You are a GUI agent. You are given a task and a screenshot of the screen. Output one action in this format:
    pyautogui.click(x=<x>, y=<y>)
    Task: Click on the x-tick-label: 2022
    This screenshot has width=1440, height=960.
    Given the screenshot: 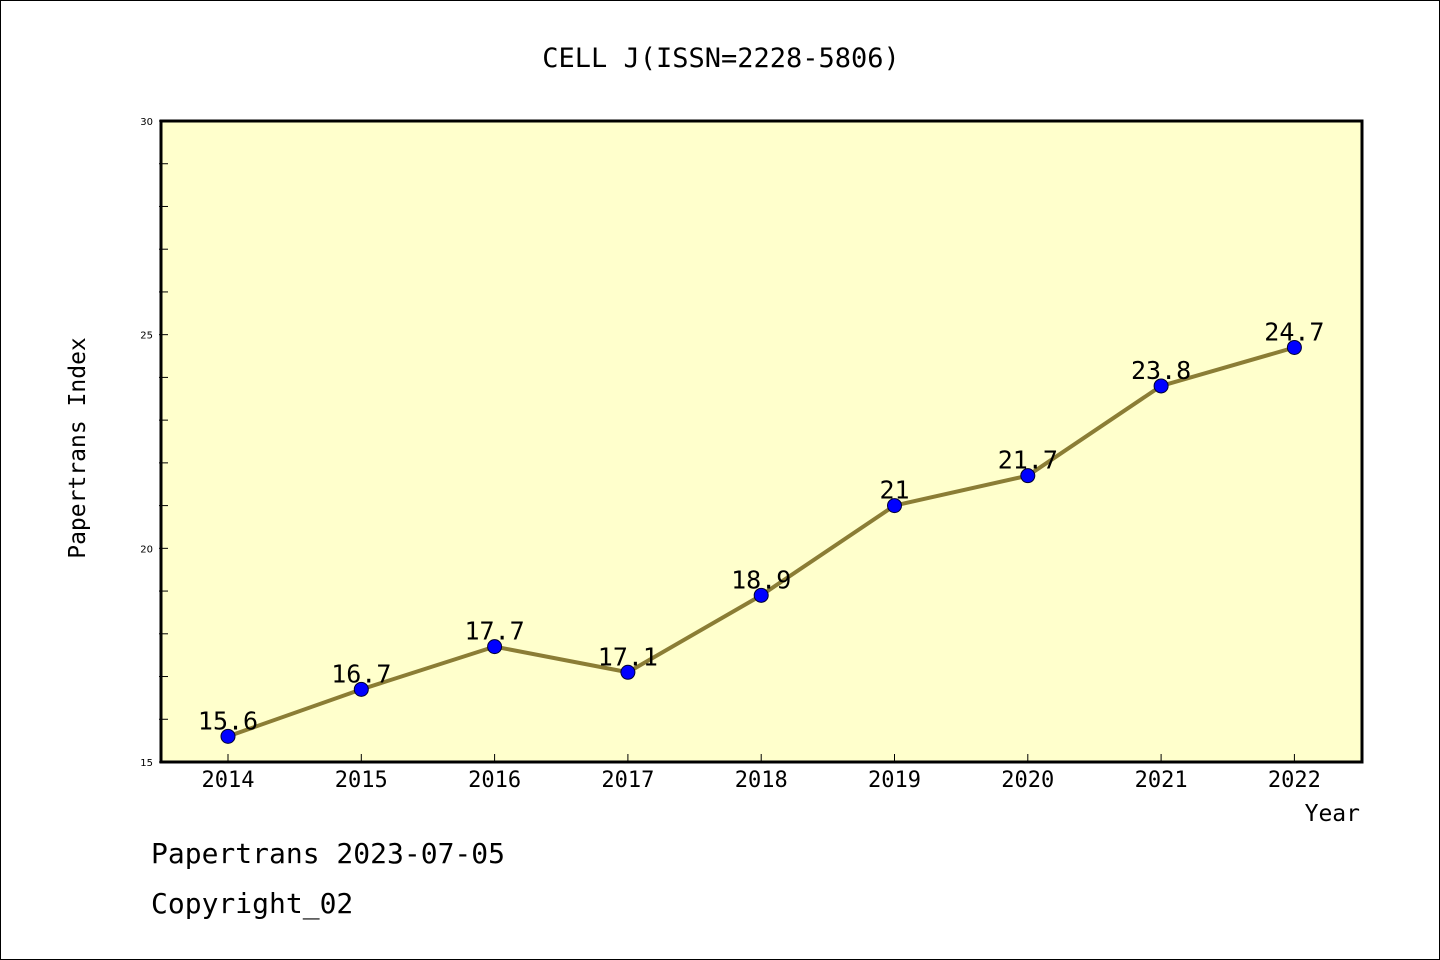 What is the action you would take?
    pyautogui.click(x=1294, y=780)
    